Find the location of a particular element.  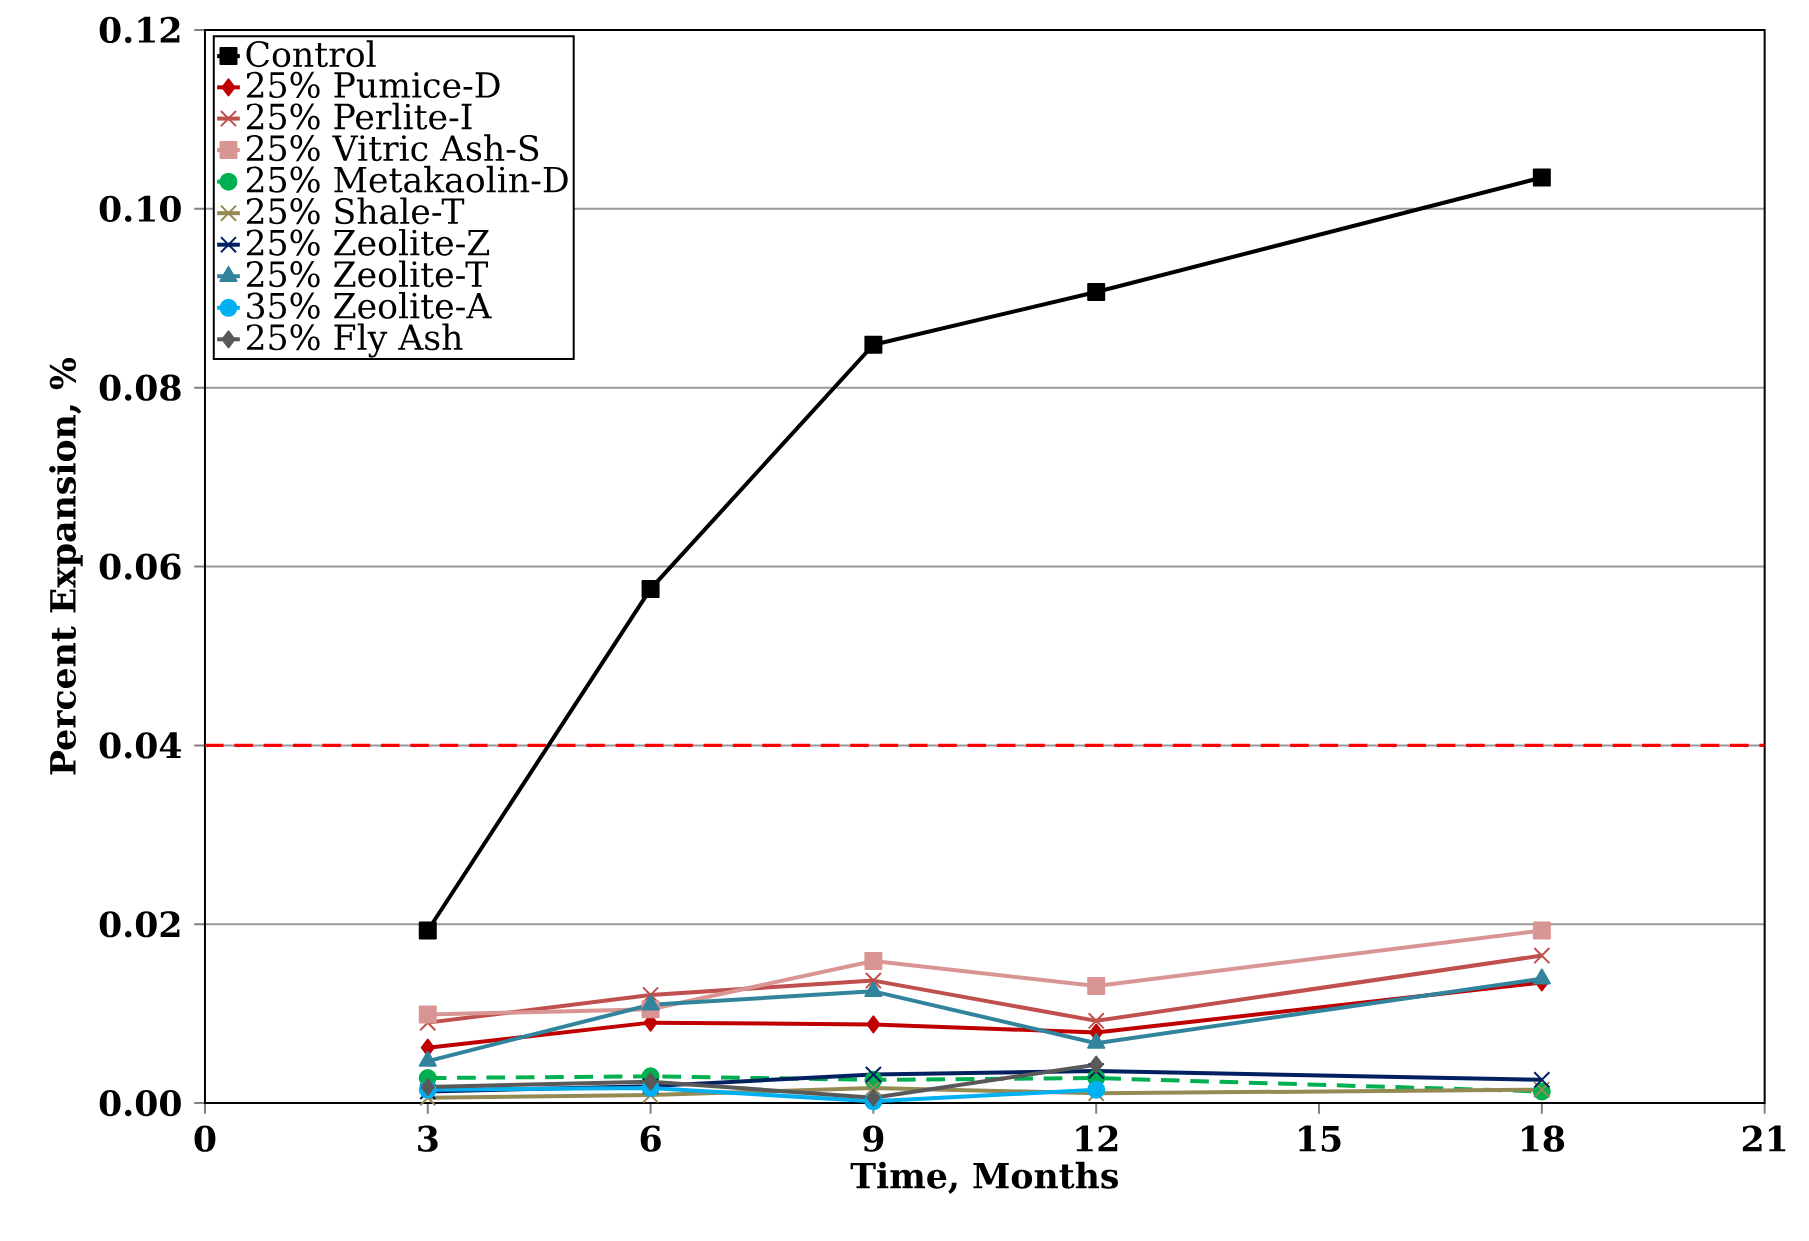

legend-label: 25% Perlite-I is located at coordinates (359, 116).